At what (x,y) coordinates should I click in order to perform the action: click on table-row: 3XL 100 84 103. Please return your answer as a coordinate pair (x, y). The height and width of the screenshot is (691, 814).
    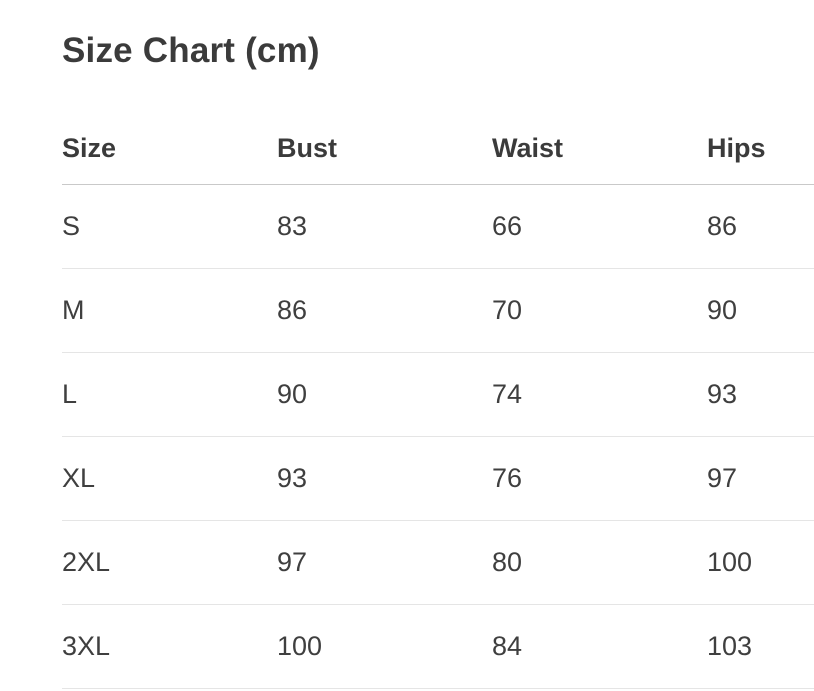
    Looking at the image, I should click on (438, 646).